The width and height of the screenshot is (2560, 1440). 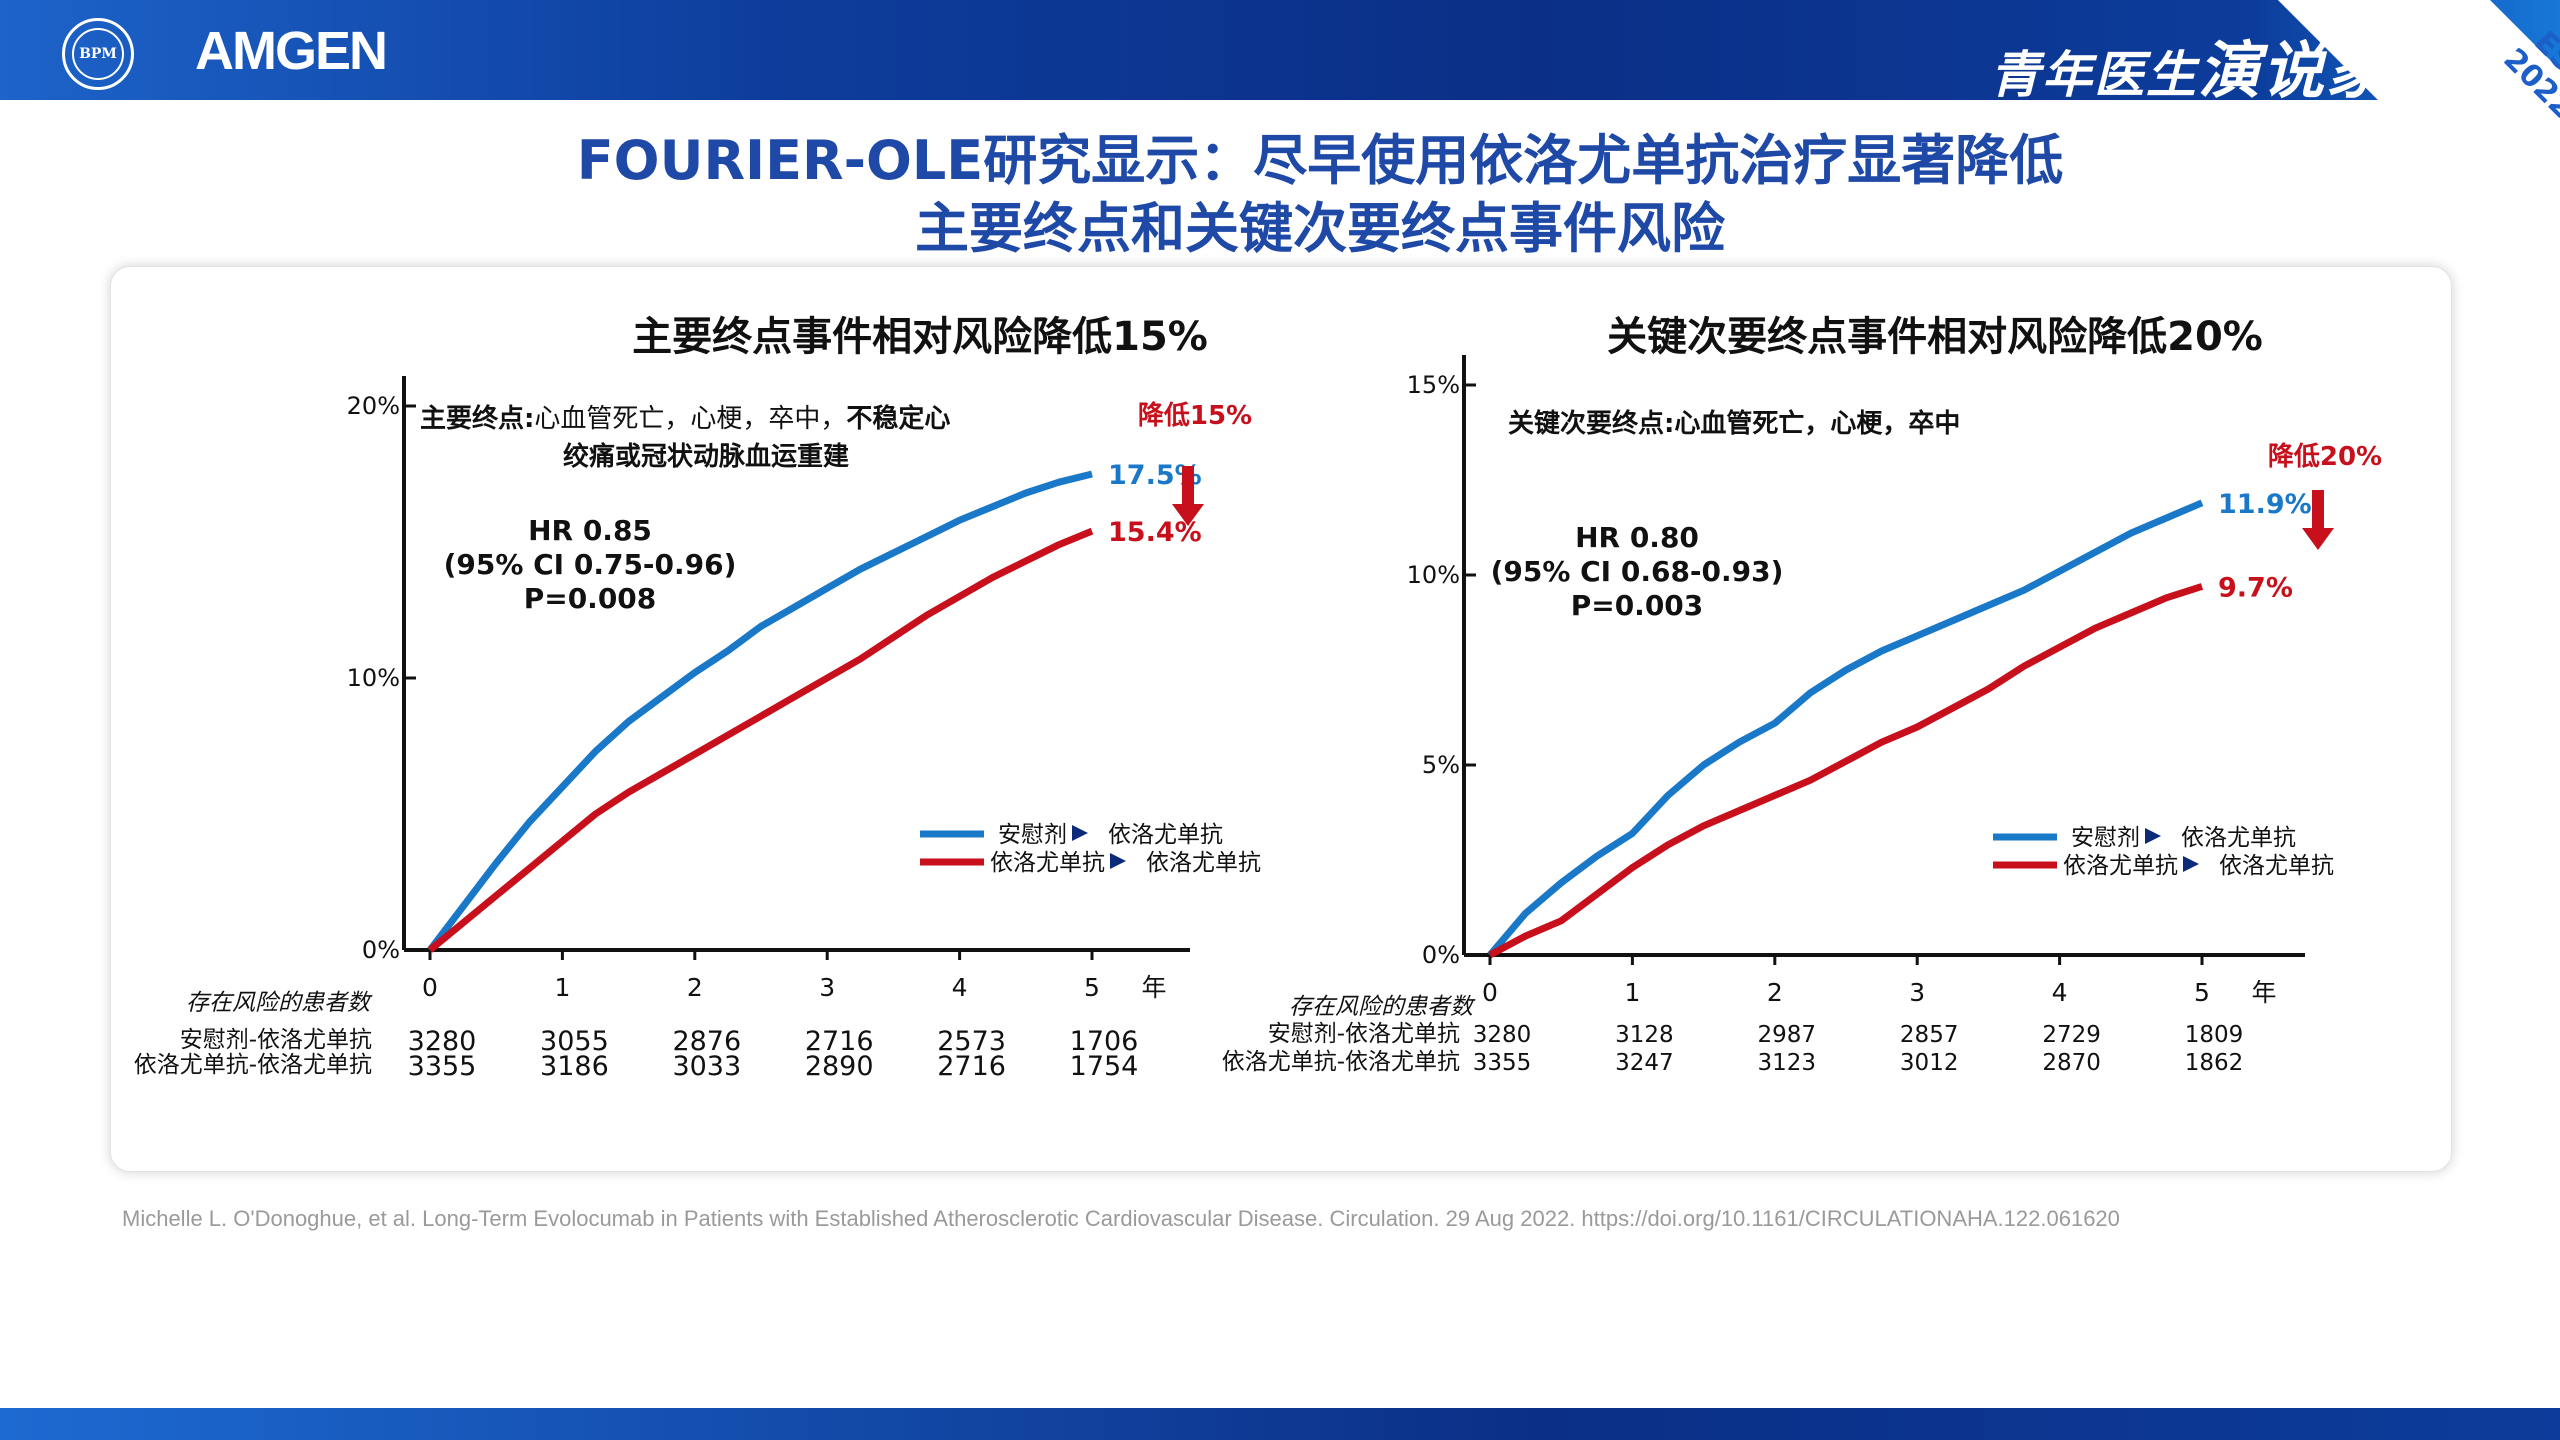 I want to click on chart2-risk-value: 3012, so click(x=1929, y=1063).